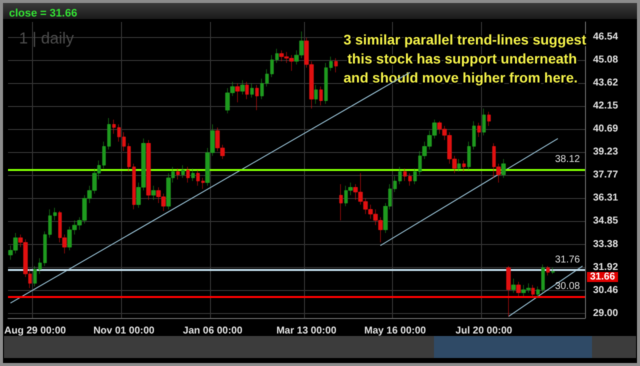 Image resolution: width=640 pixels, height=366 pixels. I want to click on y-tick-label: 30.46, so click(605, 290).